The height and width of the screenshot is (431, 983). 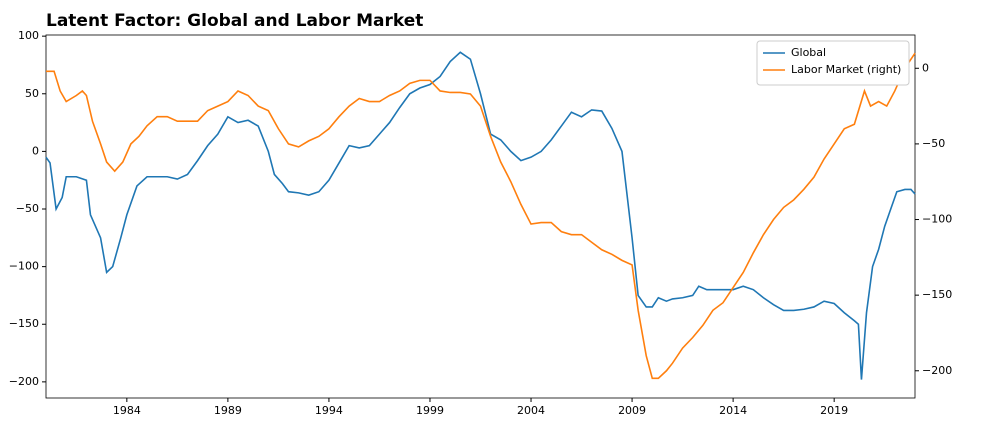 What do you see at coordinates (834, 410) in the screenshot?
I see `x-tick-label: 2019` at bounding box center [834, 410].